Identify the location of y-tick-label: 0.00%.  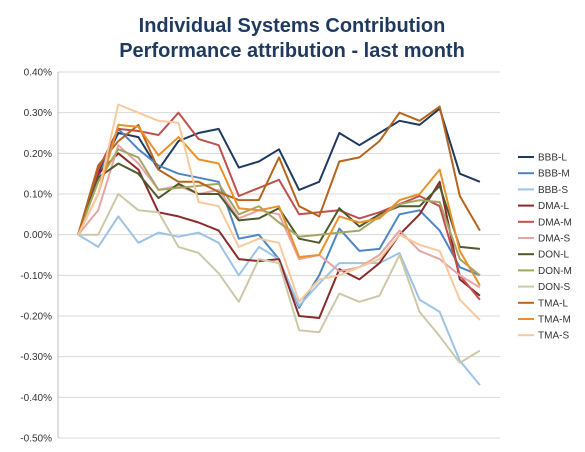
(38, 235).